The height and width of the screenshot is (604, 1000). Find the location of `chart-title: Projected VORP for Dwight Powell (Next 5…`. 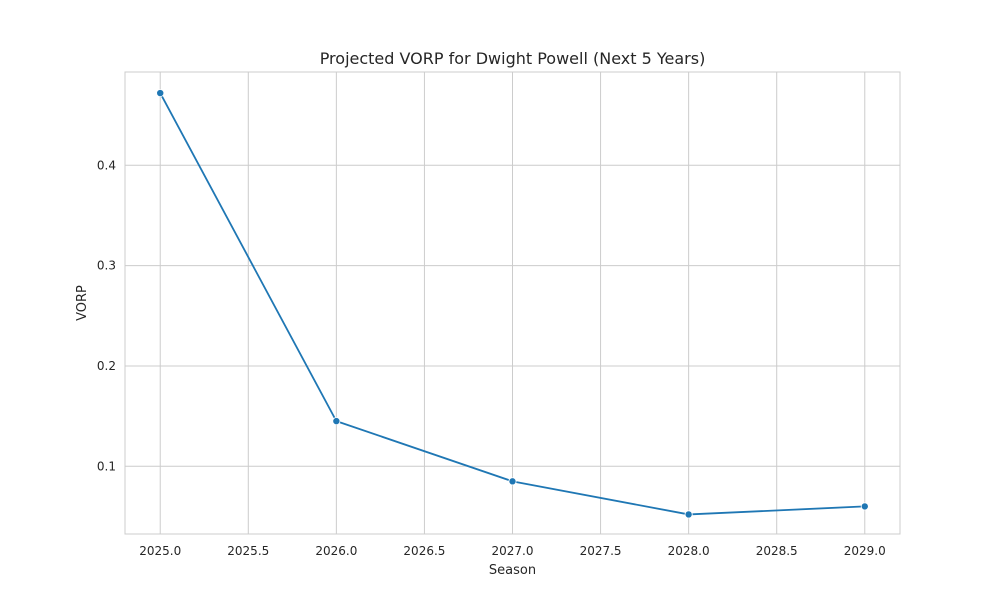

chart-title: Projected VORP for Dwight Powell (Next 5… is located at coordinates (513, 58).